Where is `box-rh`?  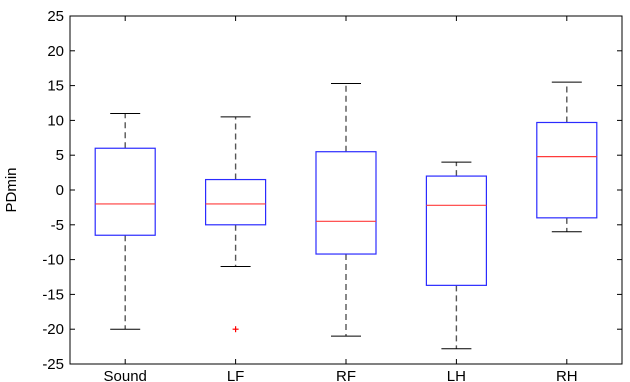 box-rh is located at coordinates (567, 157).